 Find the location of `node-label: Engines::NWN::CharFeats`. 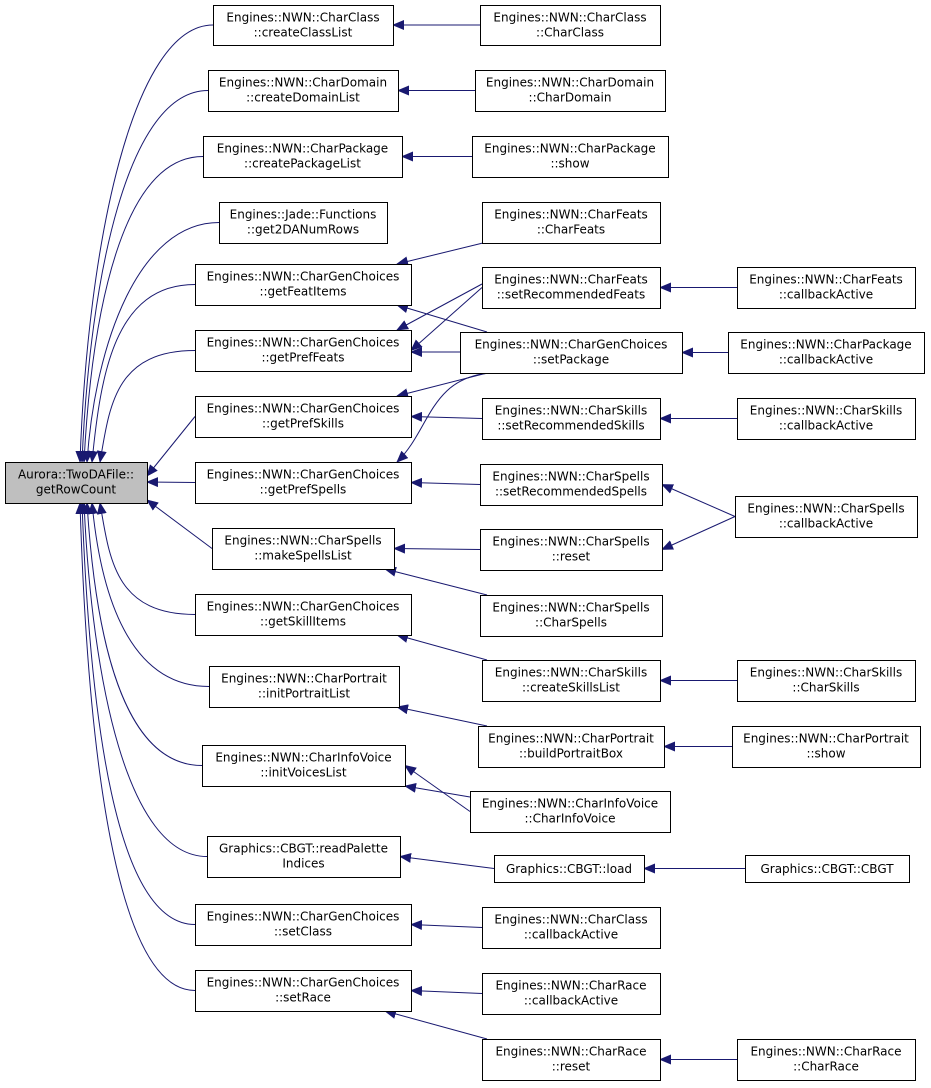

node-label: Engines::NWN::CharFeats is located at coordinates (826, 280).